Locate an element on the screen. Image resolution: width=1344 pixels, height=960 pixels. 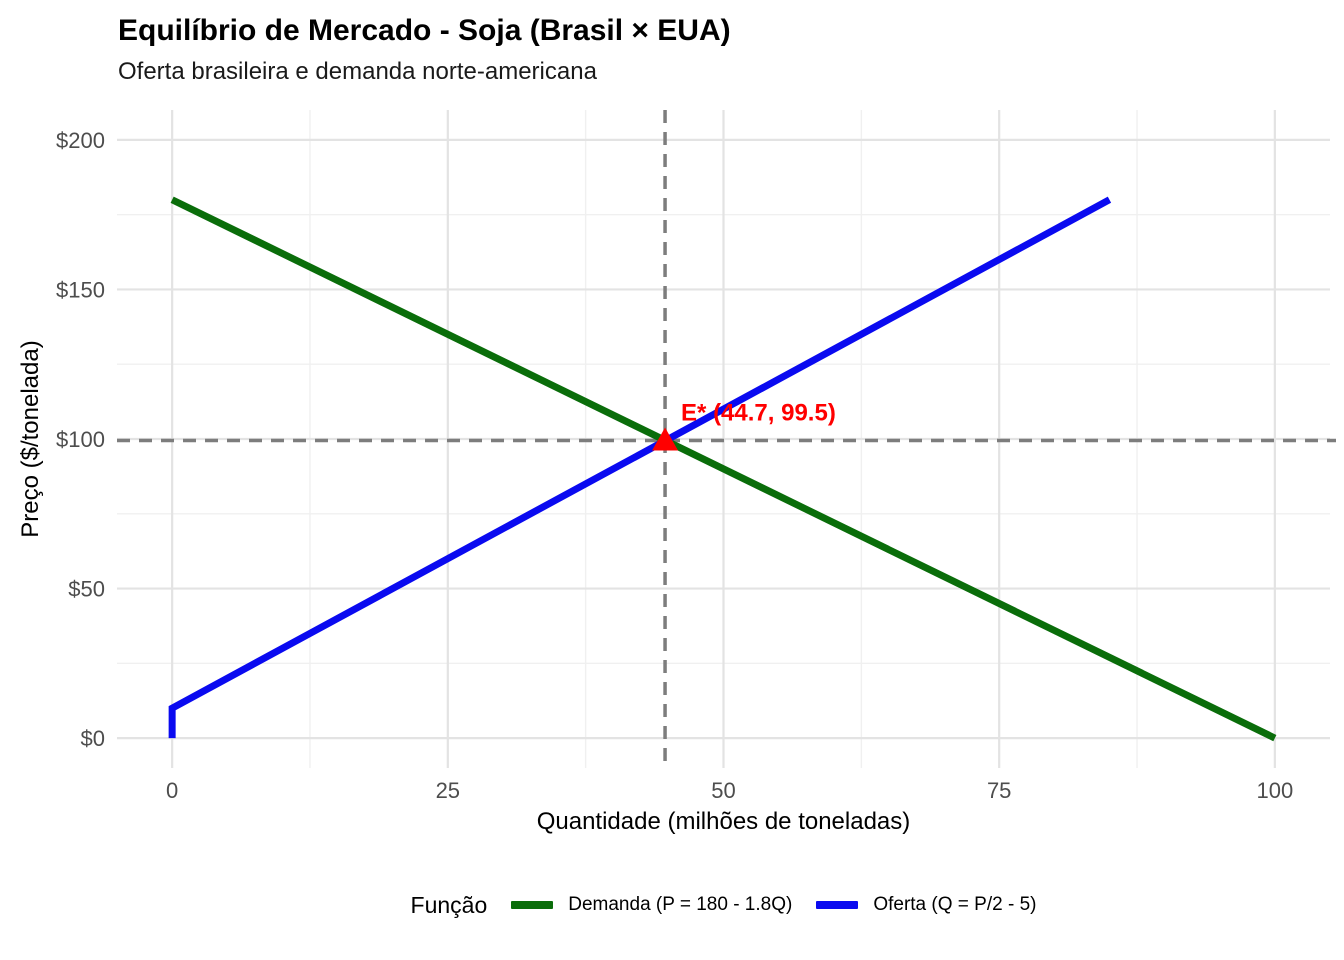
demand-legend-label: Demanda (P = 180 - 1.8Q) is located at coordinates (680, 904).